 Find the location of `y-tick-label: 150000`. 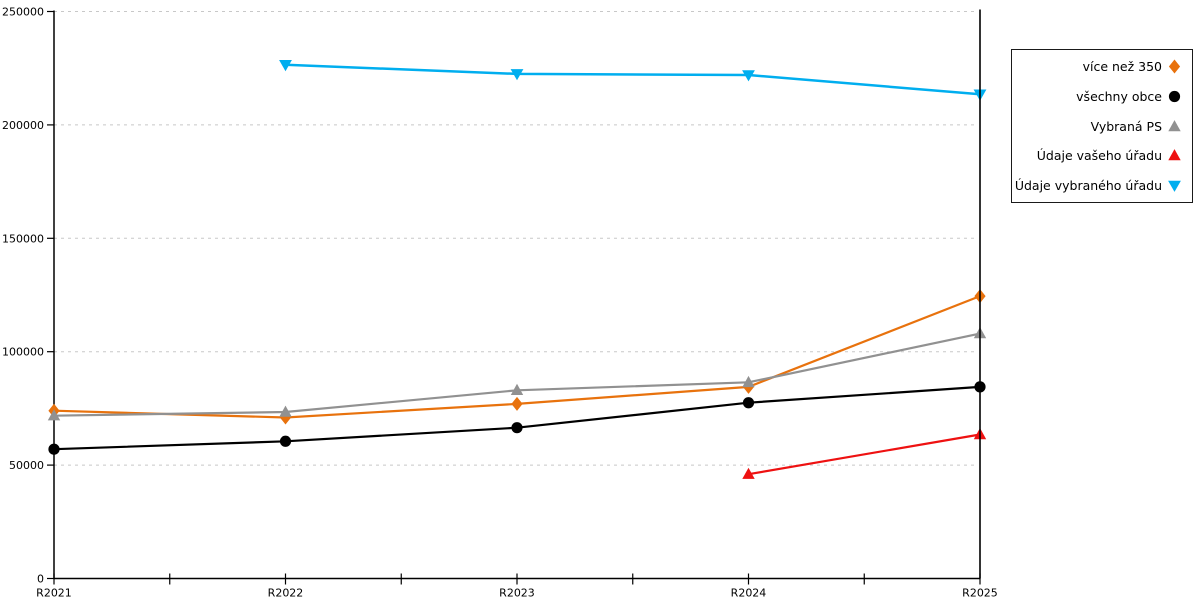

y-tick-label: 150000 is located at coordinates (23, 238).